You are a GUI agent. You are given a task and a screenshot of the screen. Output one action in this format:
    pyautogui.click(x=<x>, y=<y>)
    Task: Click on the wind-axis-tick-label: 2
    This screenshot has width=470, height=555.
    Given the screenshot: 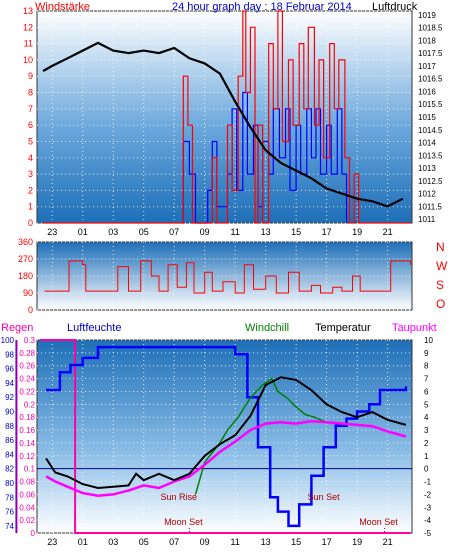 What is the action you would take?
    pyautogui.click(x=30, y=190)
    